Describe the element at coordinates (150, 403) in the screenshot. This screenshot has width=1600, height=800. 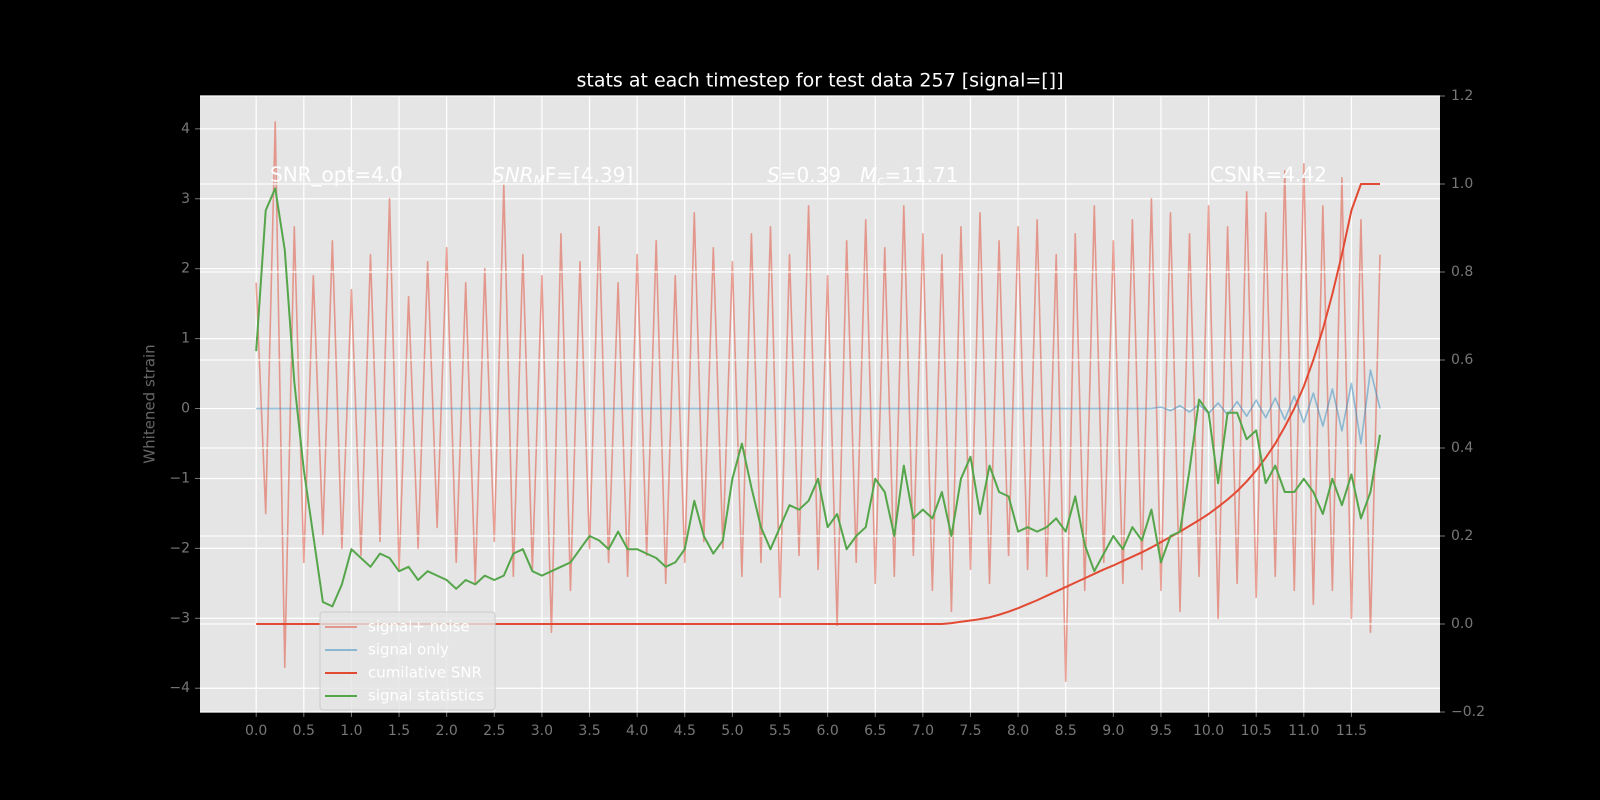
I see `y-axis-label: Whitened strain` at that location.